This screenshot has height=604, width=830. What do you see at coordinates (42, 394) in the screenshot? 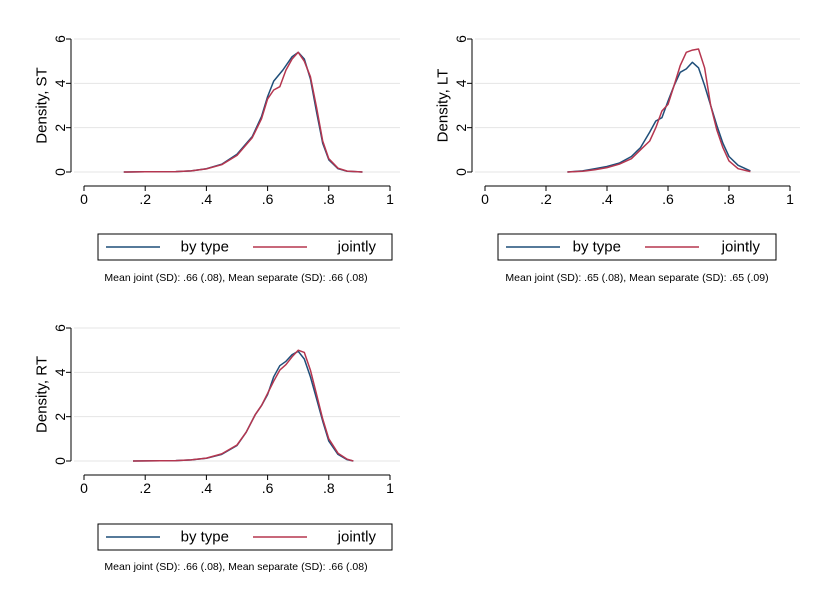
I see `y-axis-title: Density, RT` at bounding box center [42, 394].